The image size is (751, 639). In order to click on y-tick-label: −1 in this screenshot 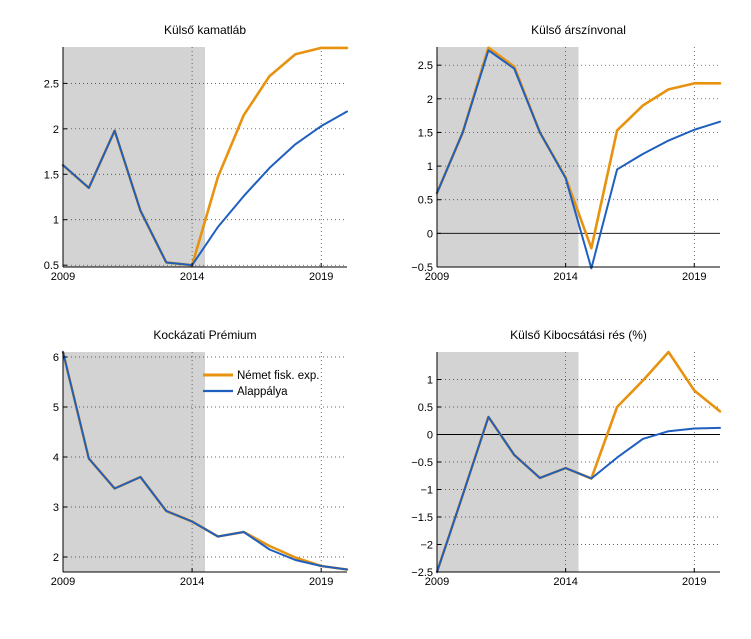, I will do `click(426, 491)`.